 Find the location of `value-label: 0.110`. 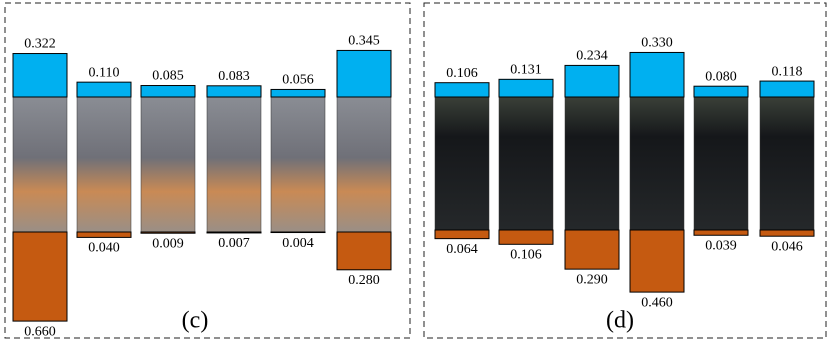

value-label: 0.110 is located at coordinates (104, 72).